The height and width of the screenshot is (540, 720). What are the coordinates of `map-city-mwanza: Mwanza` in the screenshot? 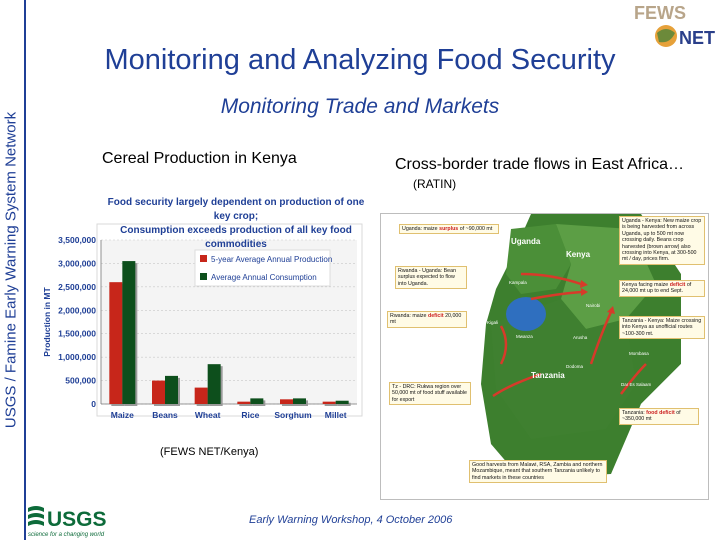 It's located at (524, 336).